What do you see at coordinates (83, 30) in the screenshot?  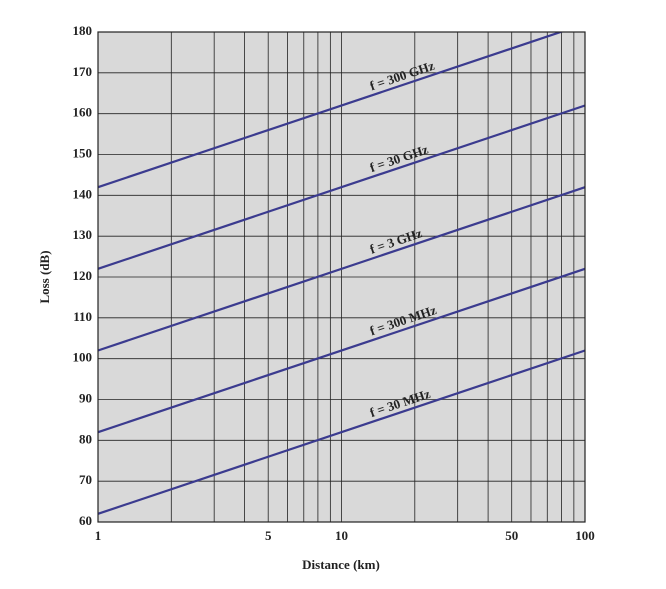 I see `y-tick-label: 180` at bounding box center [83, 30].